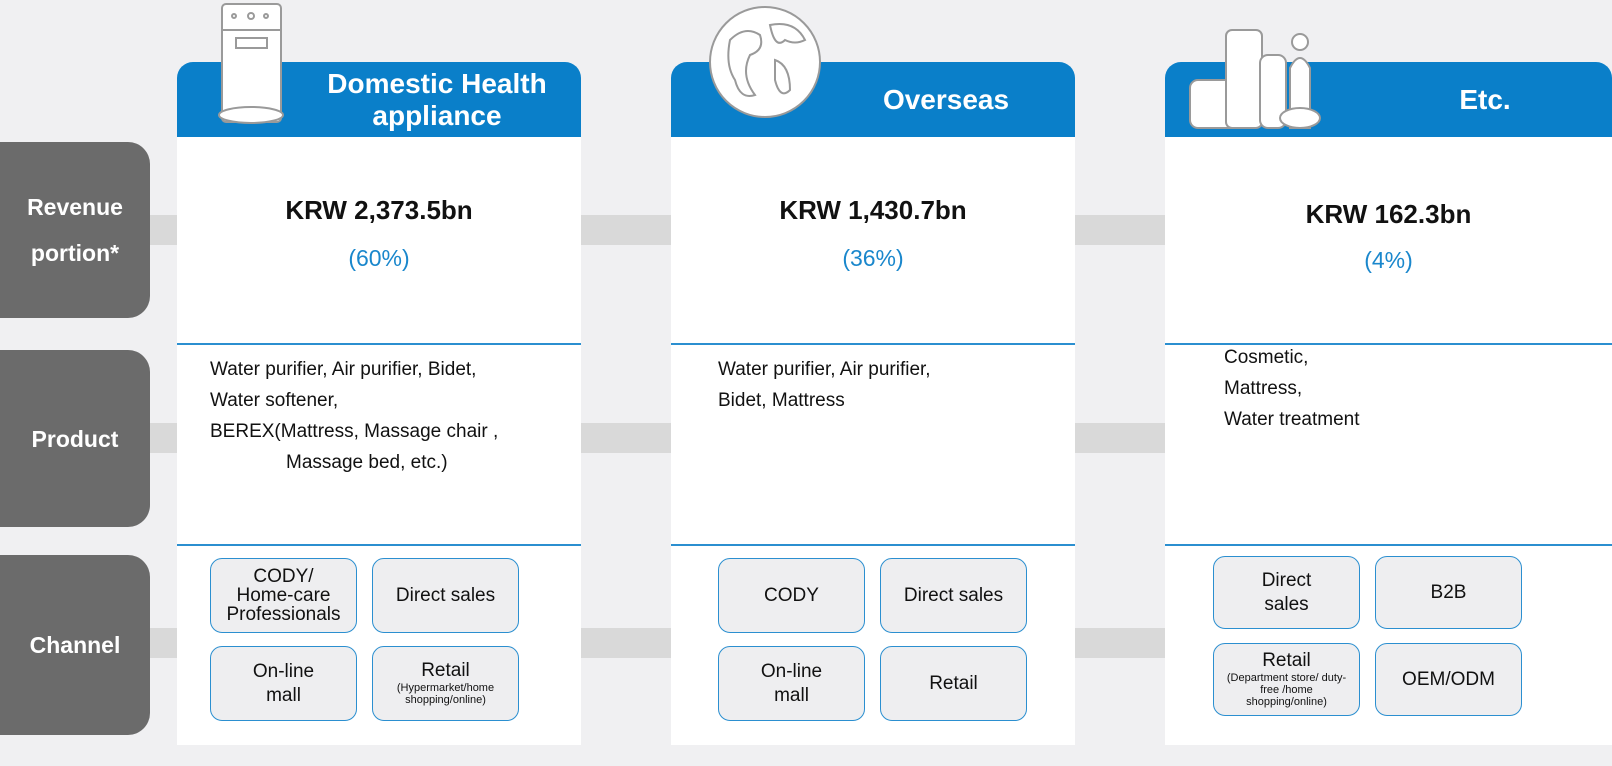 Image resolution: width=1612 pixels, height=766 pixels. What do you see at coordinates (75, 645) in the screenshot?
I see `row-label: Channel` at bounding box center [75, 645].